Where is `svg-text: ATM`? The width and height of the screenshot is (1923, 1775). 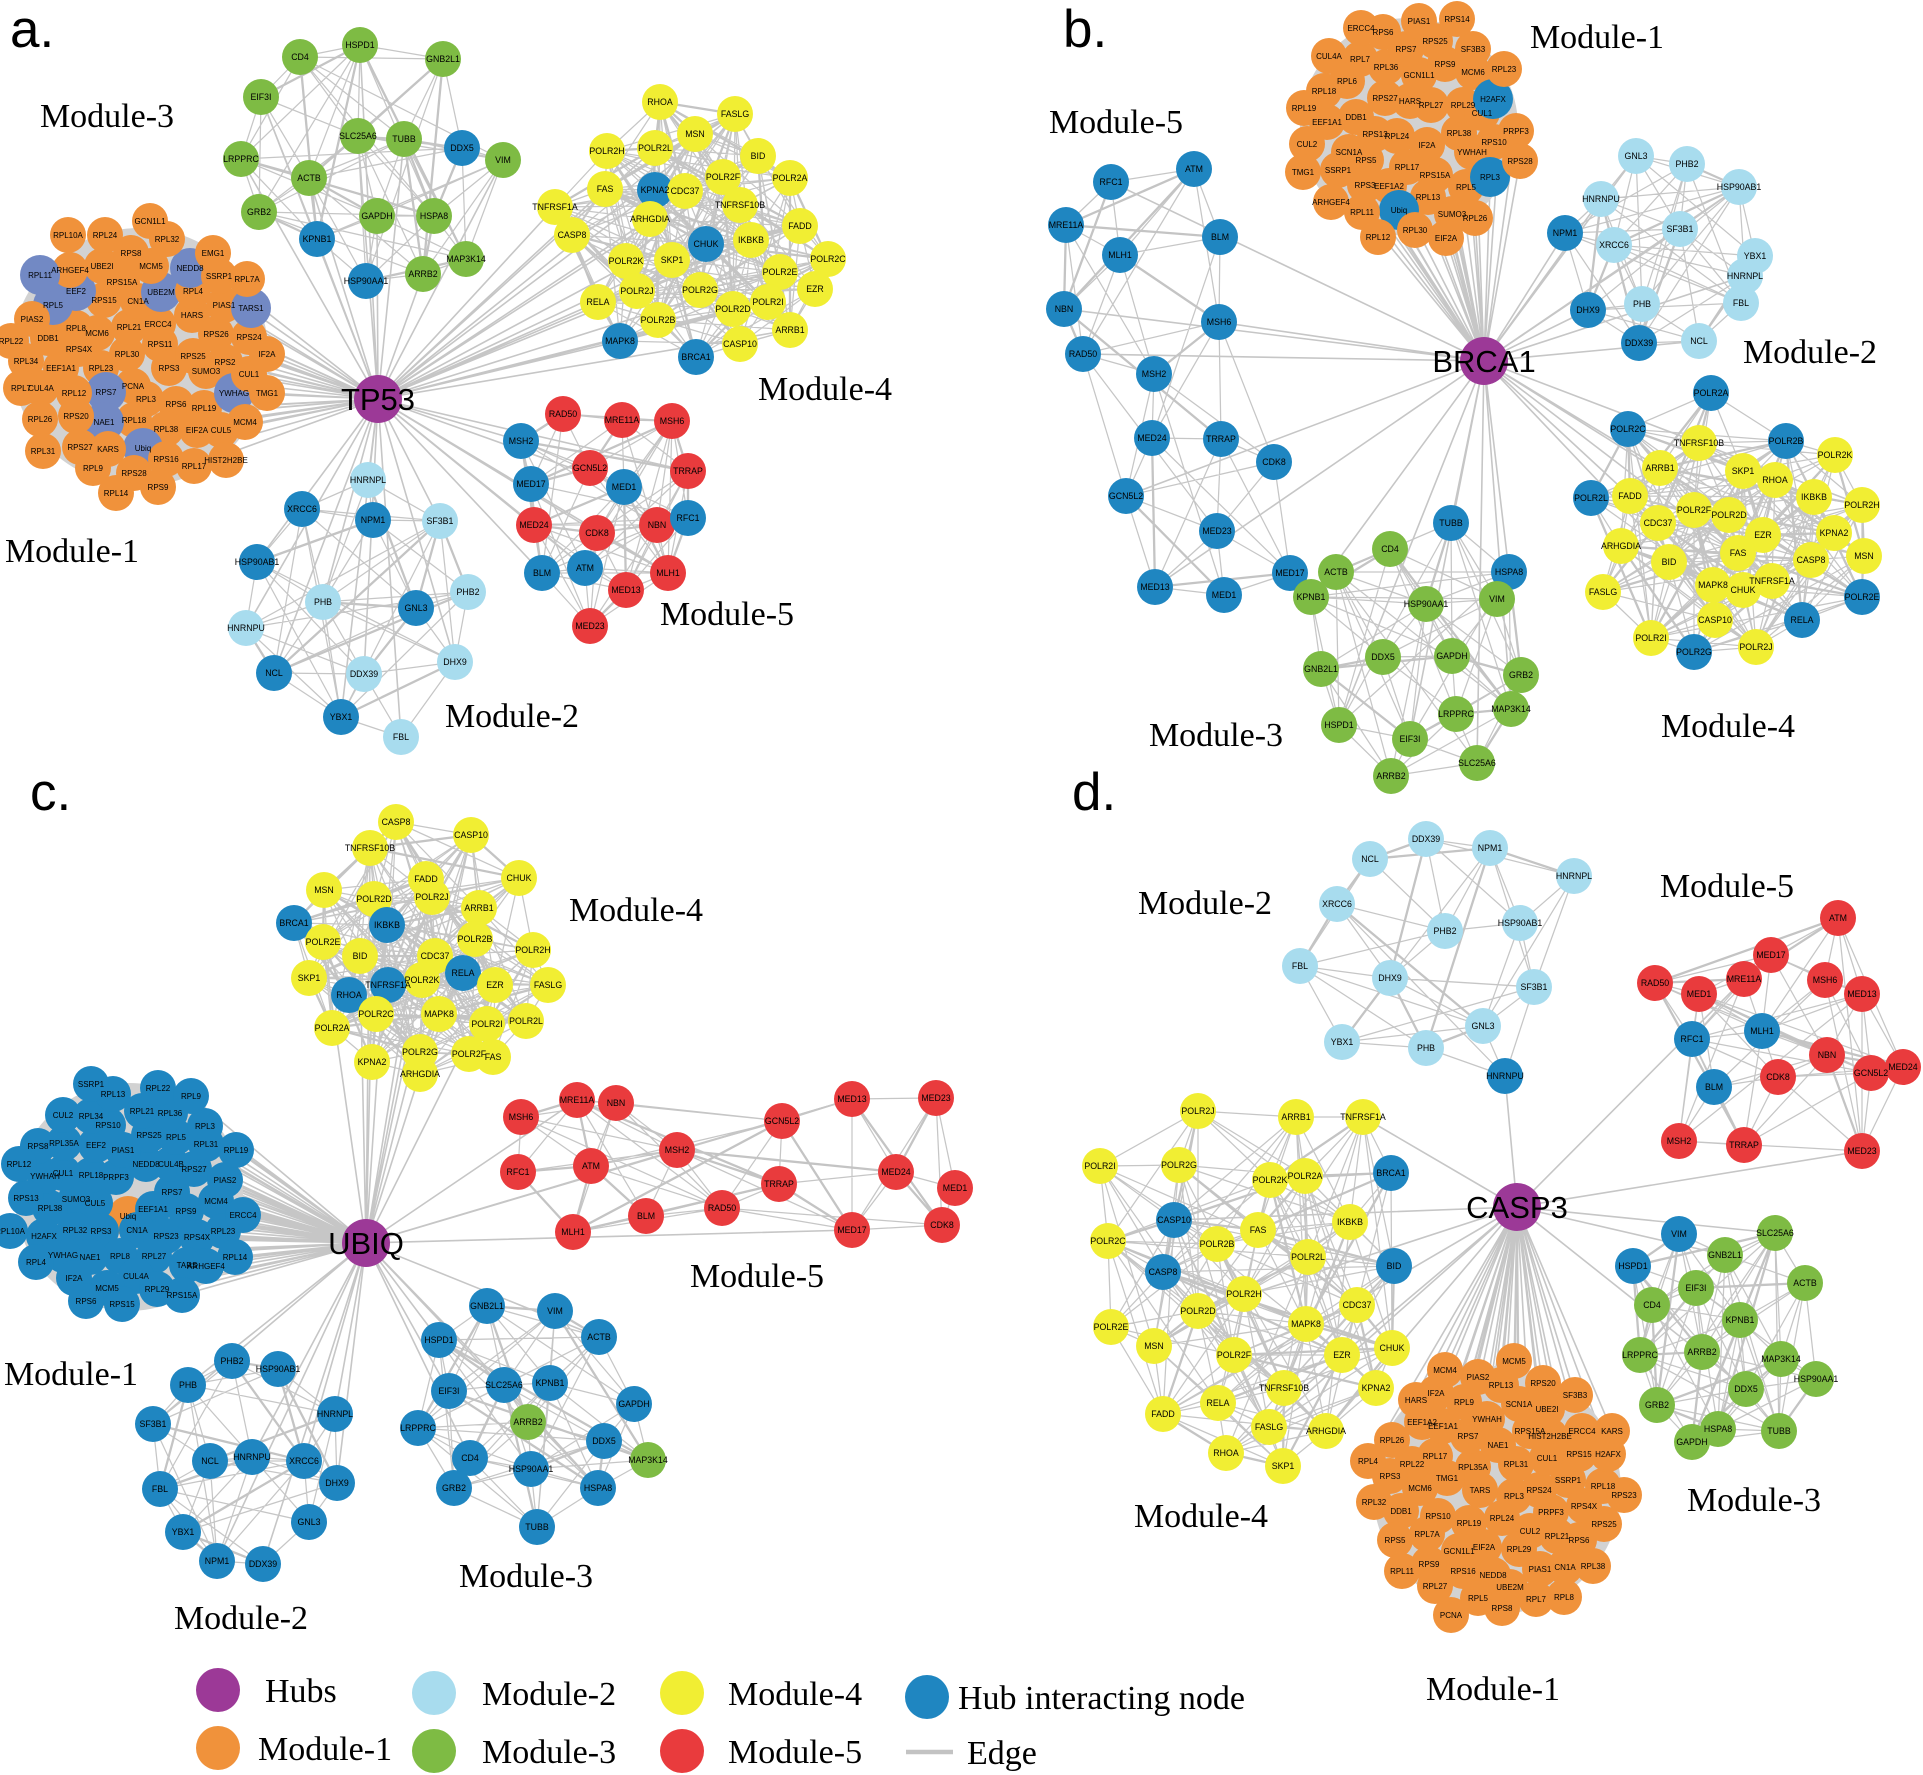
svg-text: ATM is located at coordinates (1194, 169).